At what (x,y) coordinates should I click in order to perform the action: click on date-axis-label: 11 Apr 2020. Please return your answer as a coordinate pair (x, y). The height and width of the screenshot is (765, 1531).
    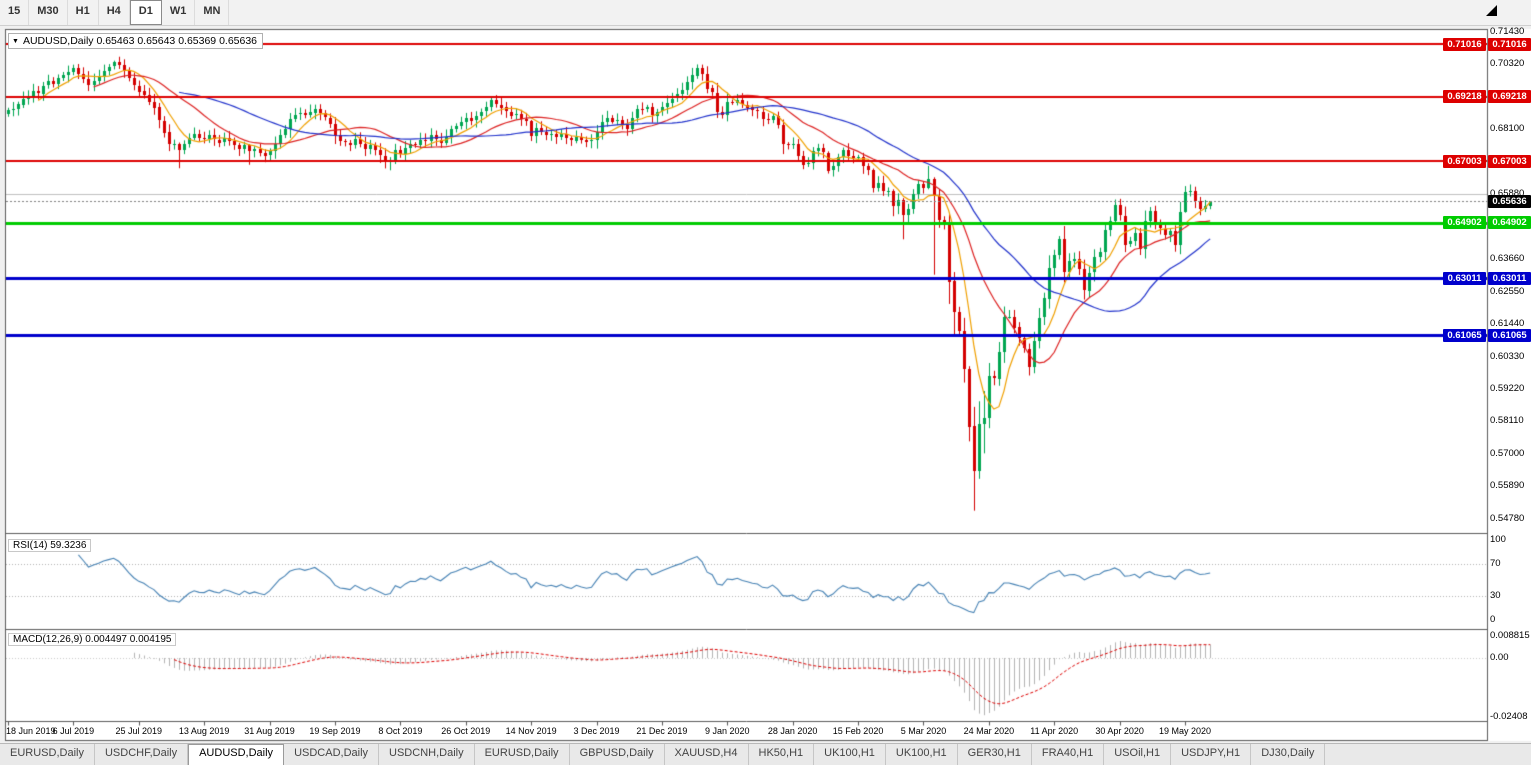
    Looking at the image, I should click on (1054, 731).